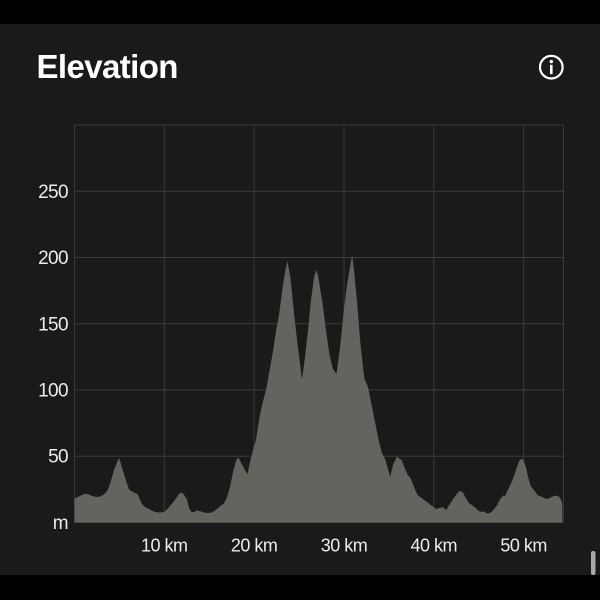 This screenshot has width=600, height=600. Describe the element at coordinates (344, 546) in the screenshot. I see `svg-text: 30 km` at that location.